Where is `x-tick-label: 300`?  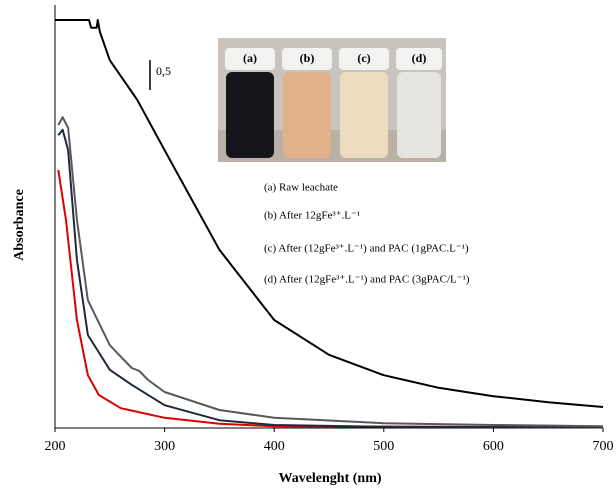
x-tick-label: 300 is located at coordinates (164, 446).